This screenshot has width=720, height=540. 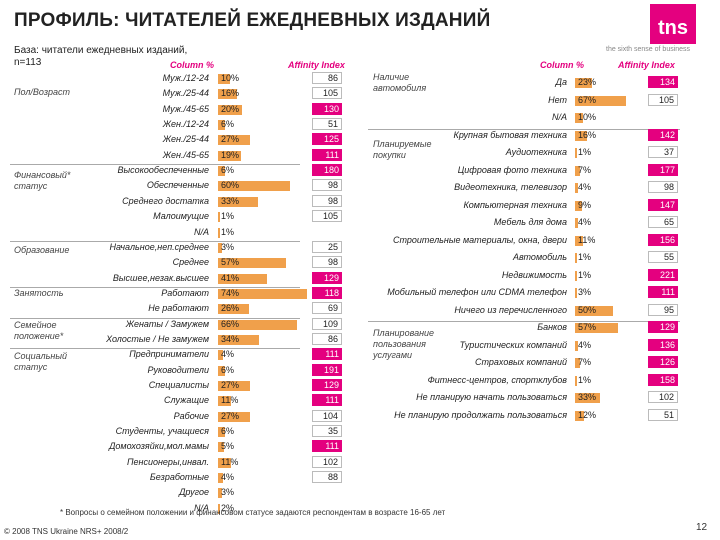 I want to click on category-label: Пенсионеры,инвал., so click(x=167, y=461).